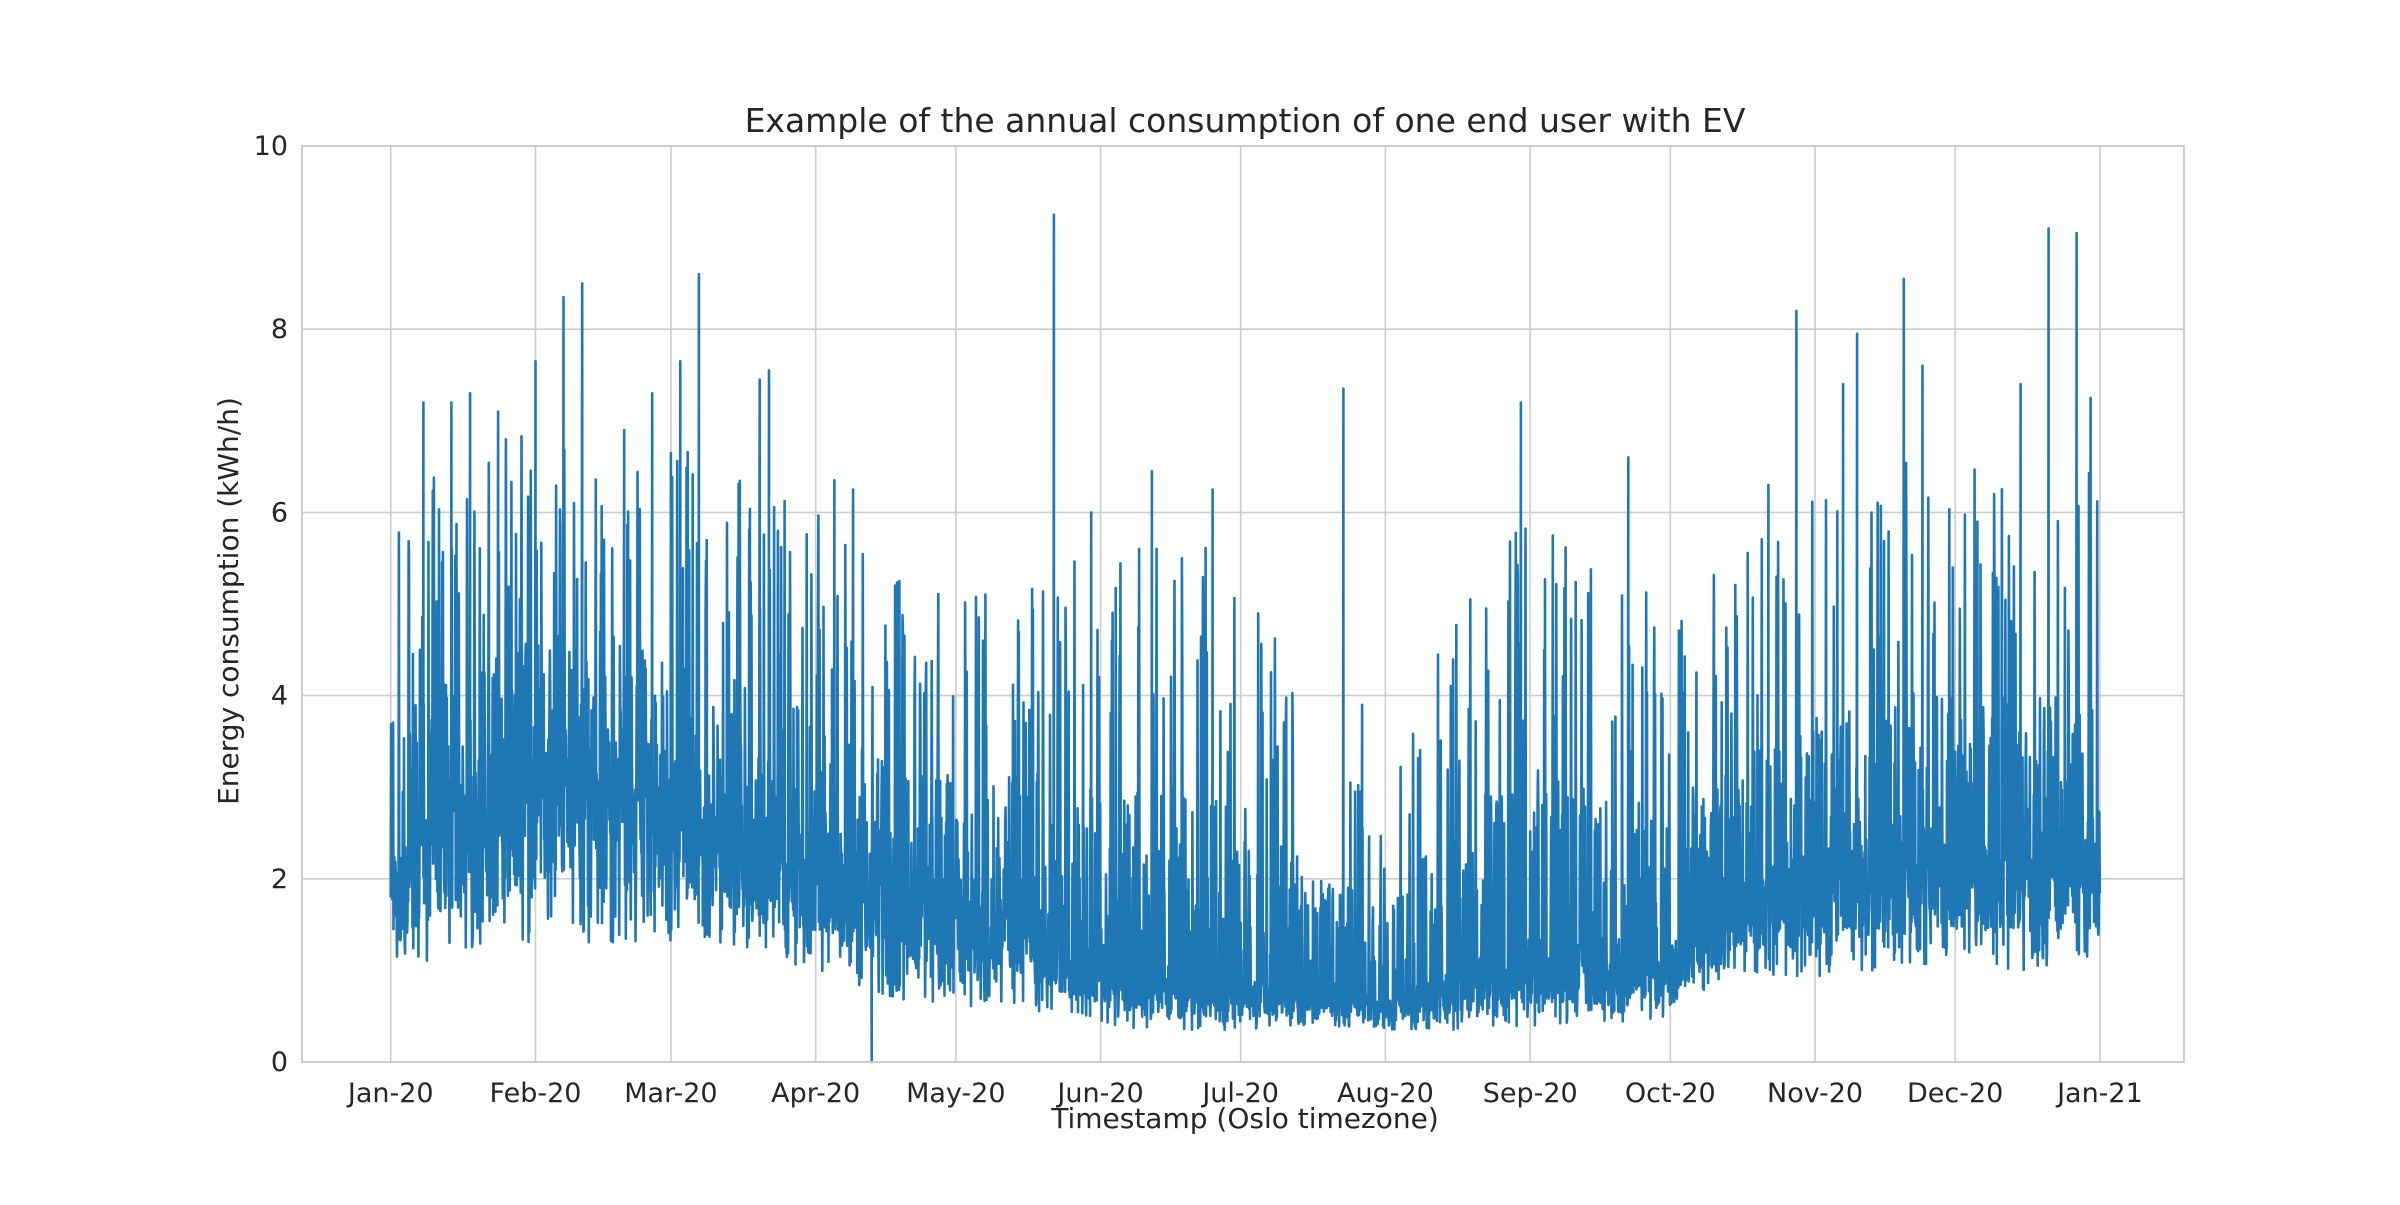  Describe the element at coordinates (1385, 1093) in the screenshot. I see `x-tick-label: Aug-20` at that location.